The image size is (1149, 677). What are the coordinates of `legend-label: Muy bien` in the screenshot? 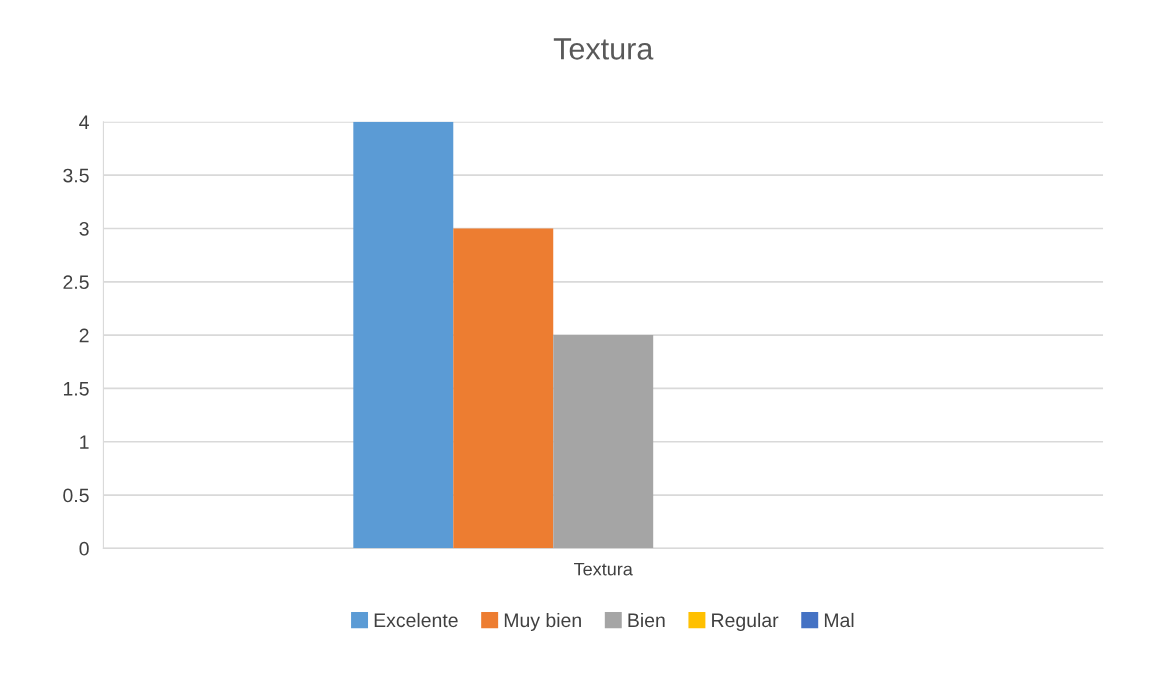 It's located at (542, 622).